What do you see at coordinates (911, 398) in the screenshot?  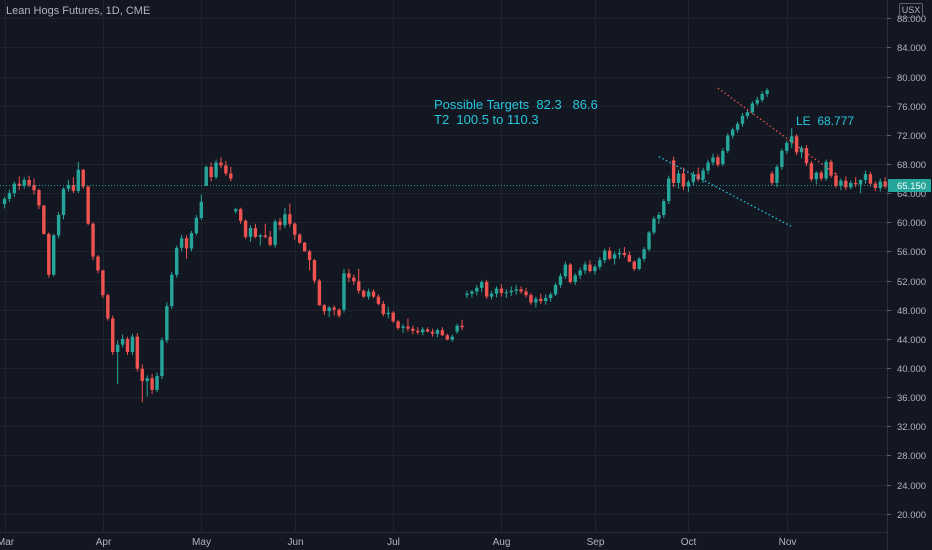 I see `price-tick-label: 36.000` at bounding box center [911, 398].